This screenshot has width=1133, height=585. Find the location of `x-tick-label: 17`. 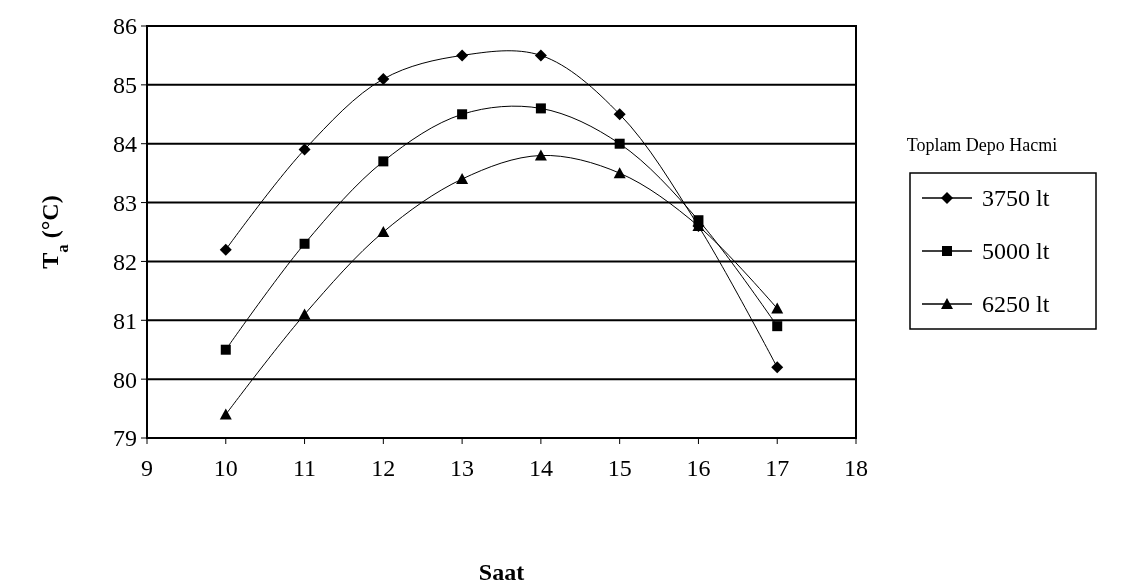

x-tick-label: 17 is located at coordinates (777, 468).